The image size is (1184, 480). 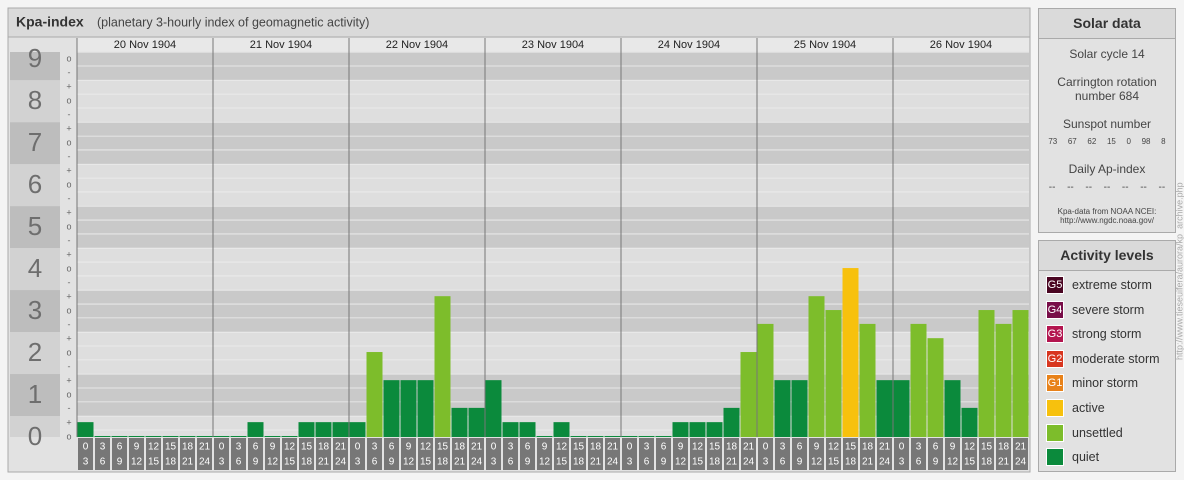 I want to click on date-label: 22 Nov 1904, so click(x=417, y=45).